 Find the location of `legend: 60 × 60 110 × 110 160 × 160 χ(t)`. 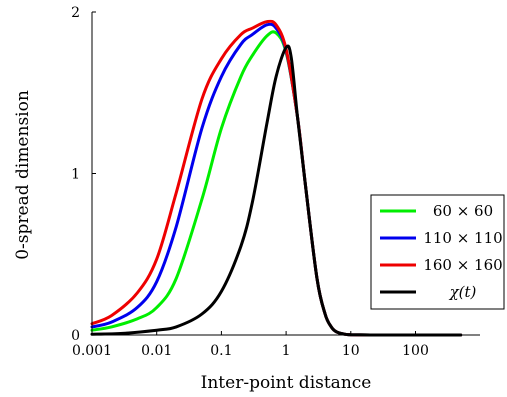

legend: 60 × 60 110 × 110 160 × 160 χ(t) is located at coordinates (437, 252).